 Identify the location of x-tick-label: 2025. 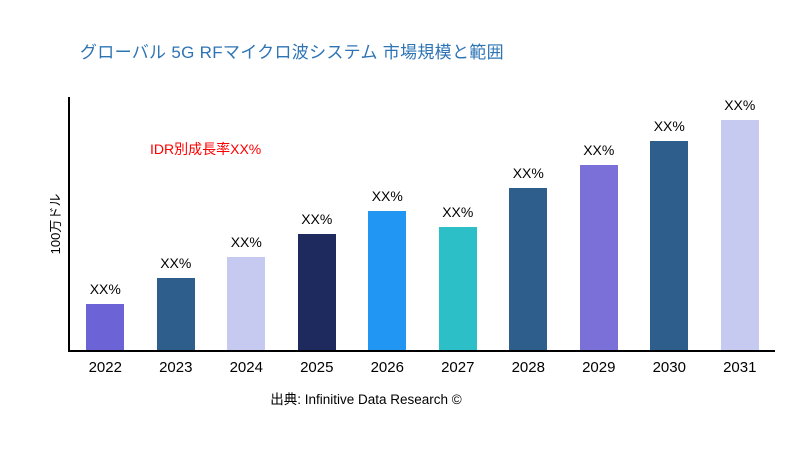
(317, 367).